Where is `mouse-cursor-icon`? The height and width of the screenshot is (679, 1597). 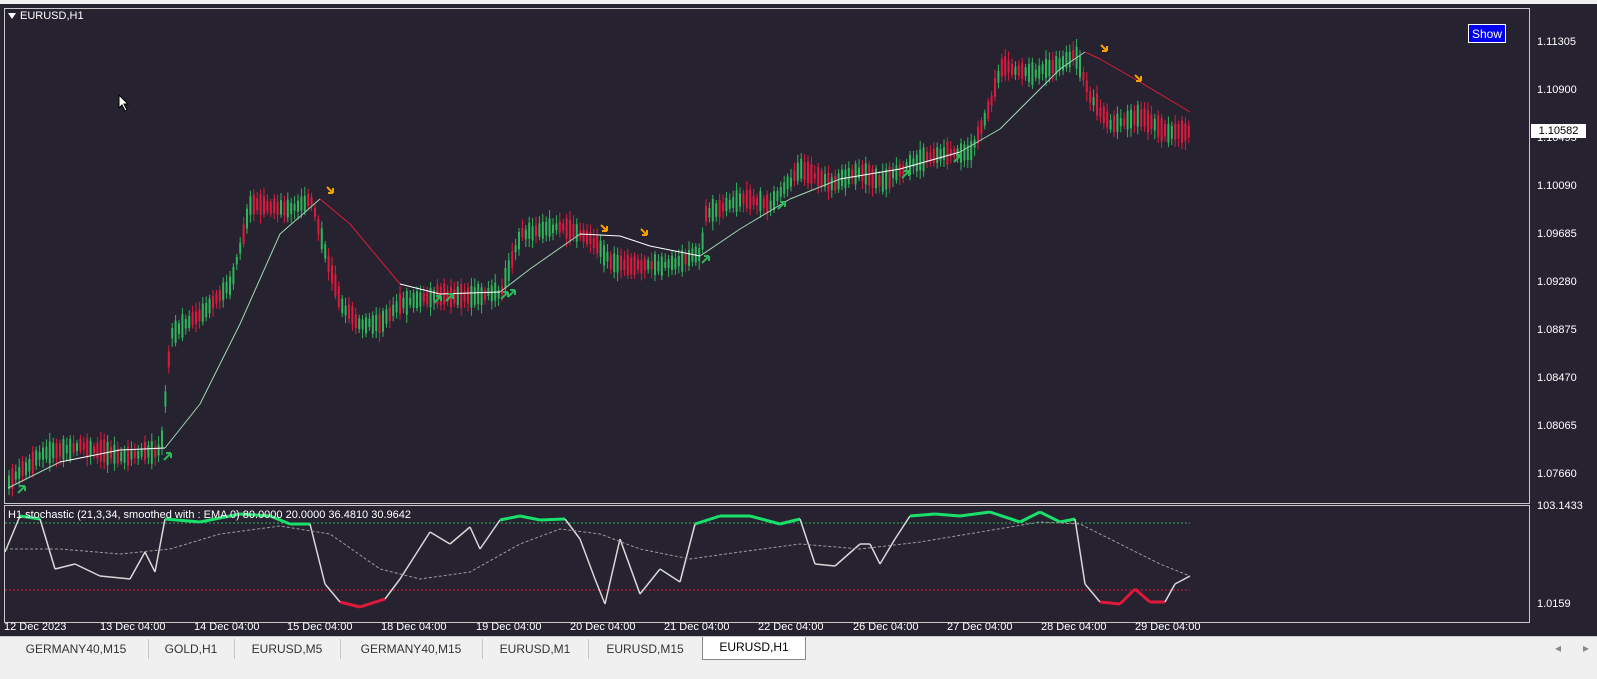 mouse-cursor-icon is located at coordinates (124, 103).